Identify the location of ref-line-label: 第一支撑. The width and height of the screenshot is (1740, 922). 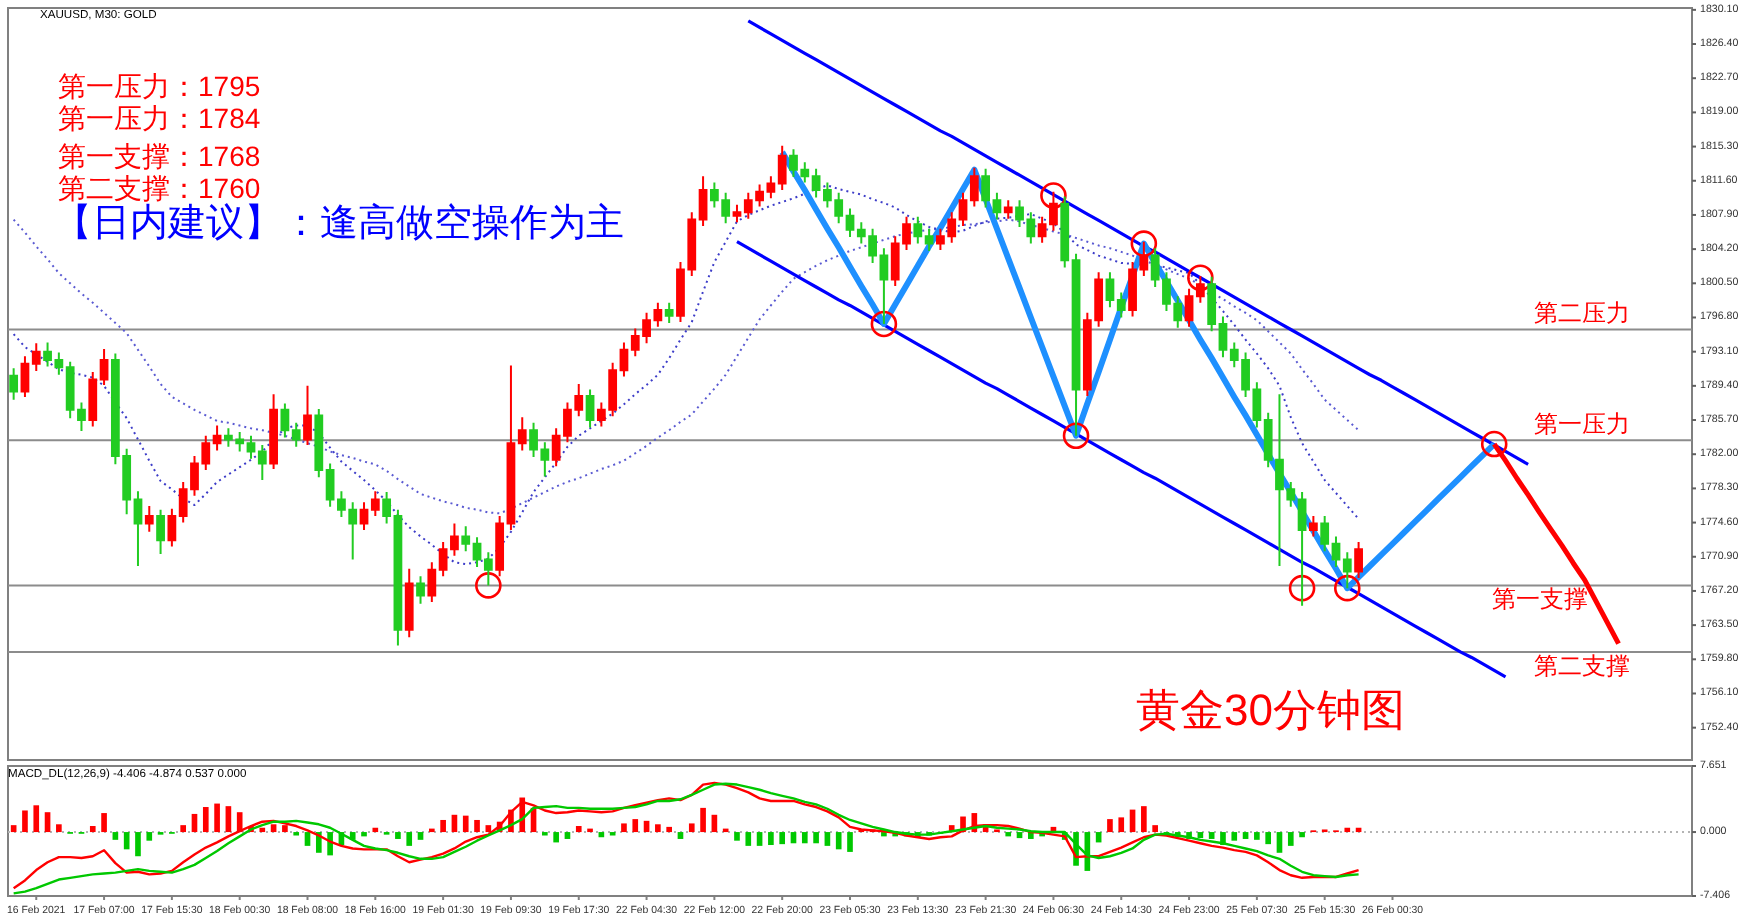
(1540, 599).